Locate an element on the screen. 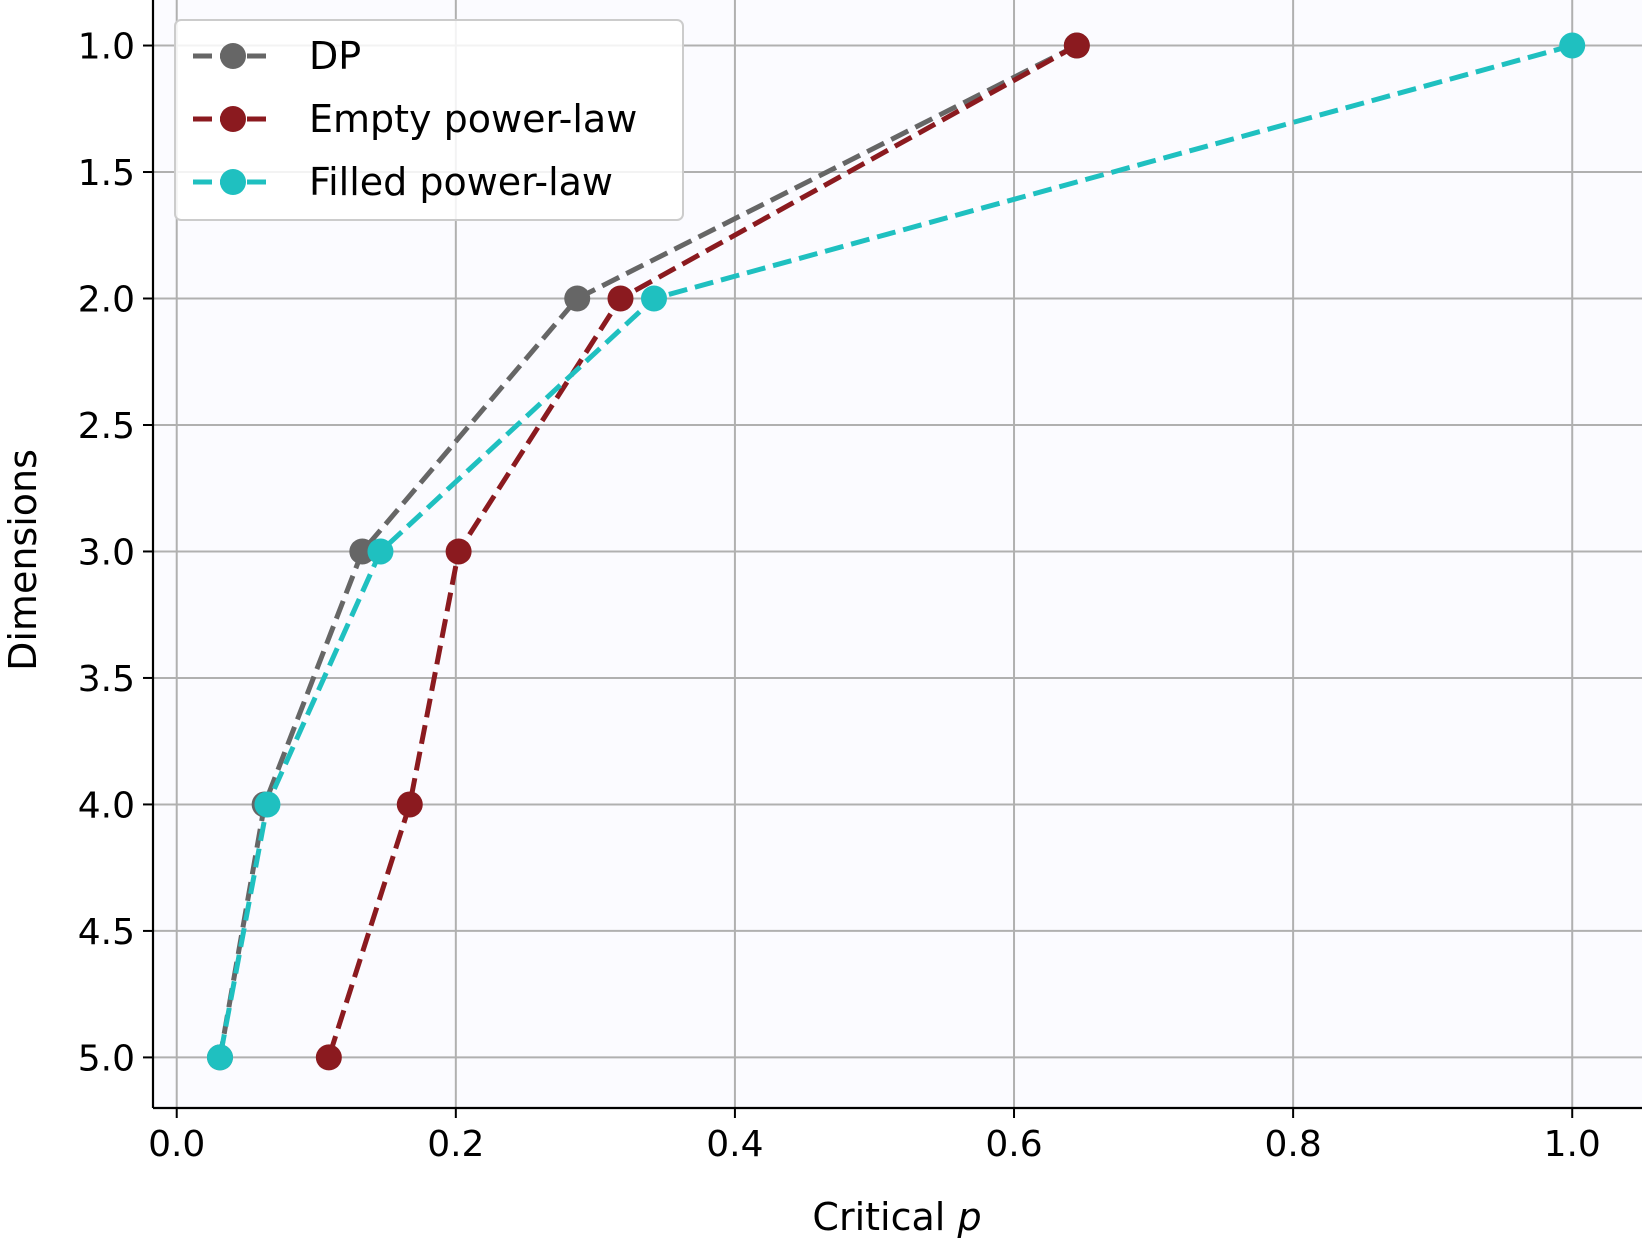 This screenshot has height=1242, width=1642. y-ticks: 1.0 1.5 2.0 2.5 3.0 3.5 4.0 4.5 5.0 is located at coordinates (115, 553).